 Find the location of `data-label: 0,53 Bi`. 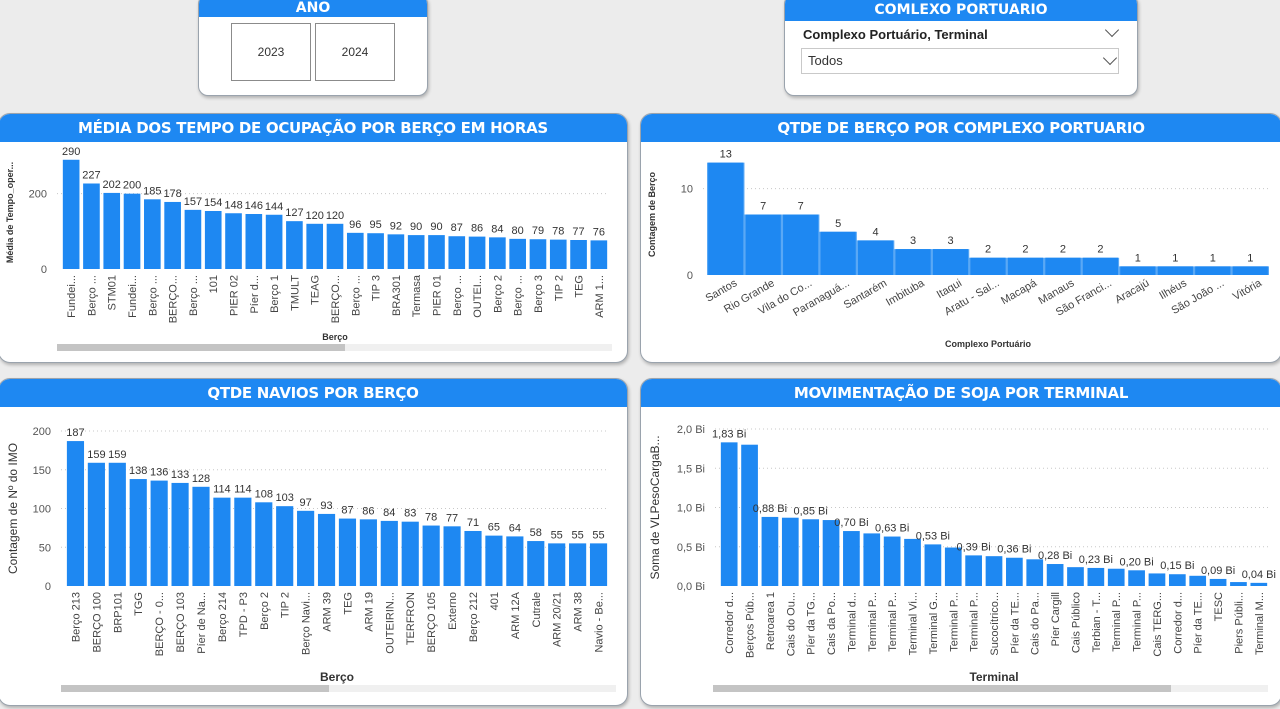

data-label: 0,53 Bi is located at coordinates (933, 536).